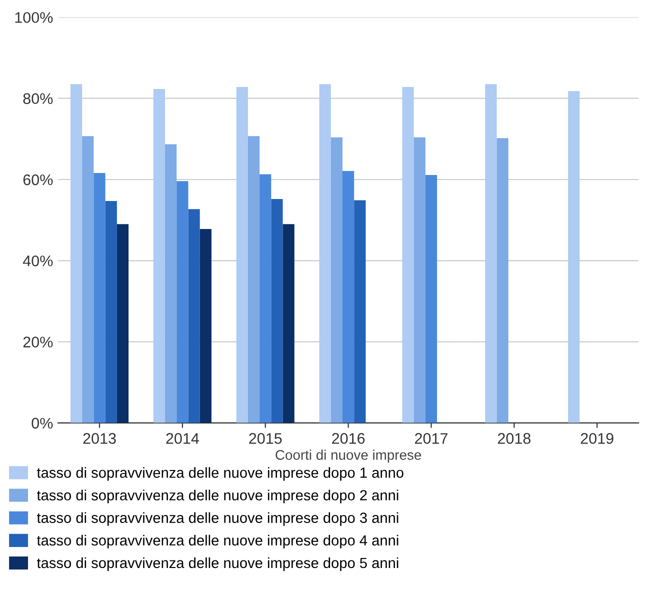  What do you see at coordinates (217, 519) in the screenshot?
I see `legend-label: tasso di sopravvivenza delle nuove imprese dopo 3 anni` at bounding box center [217, 519].